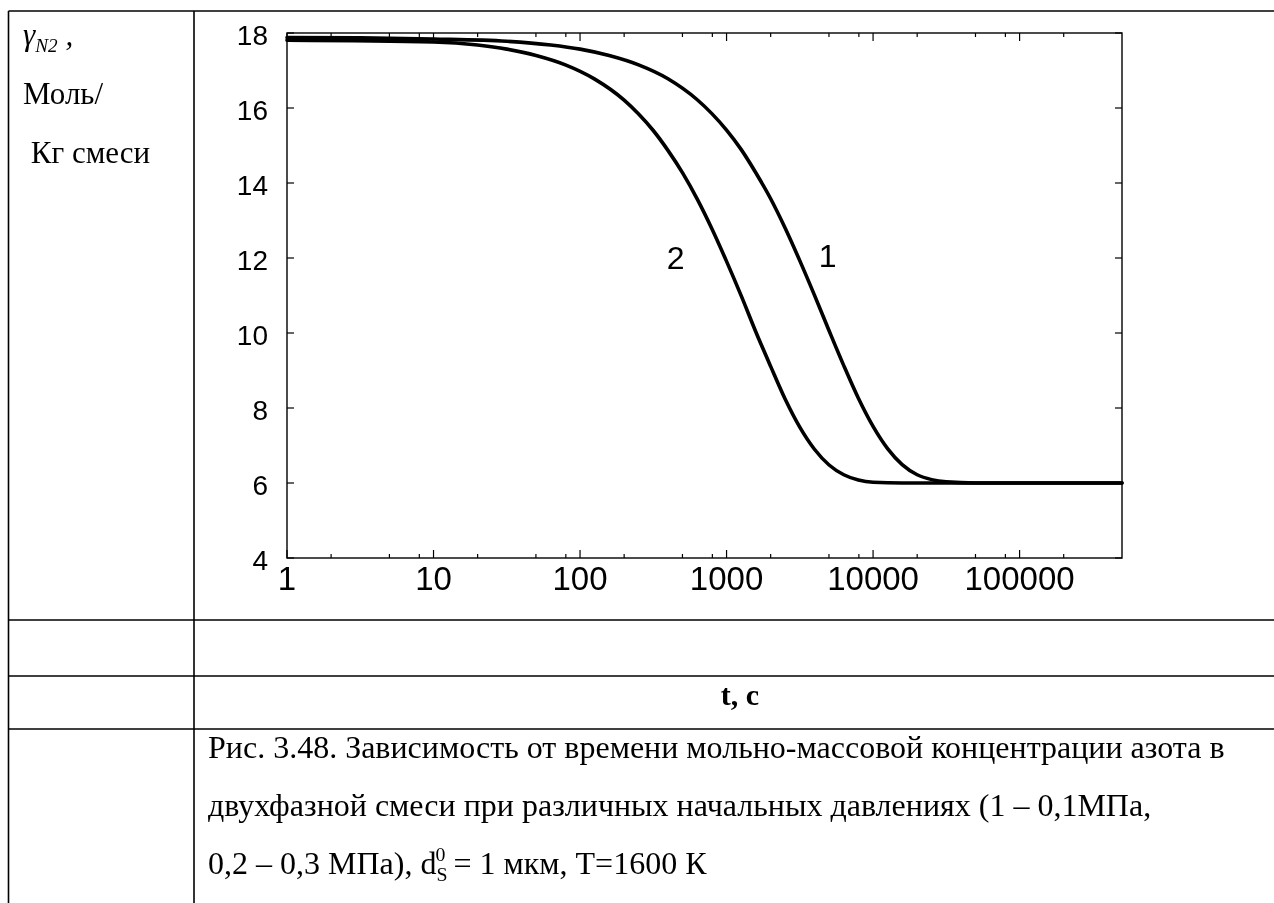 Image resolution: width=1274 pixels, height=903 pixels. Describe the element at coordinates (252, 185) in the screenshot. I see `y-tick-label: 14` at that location.